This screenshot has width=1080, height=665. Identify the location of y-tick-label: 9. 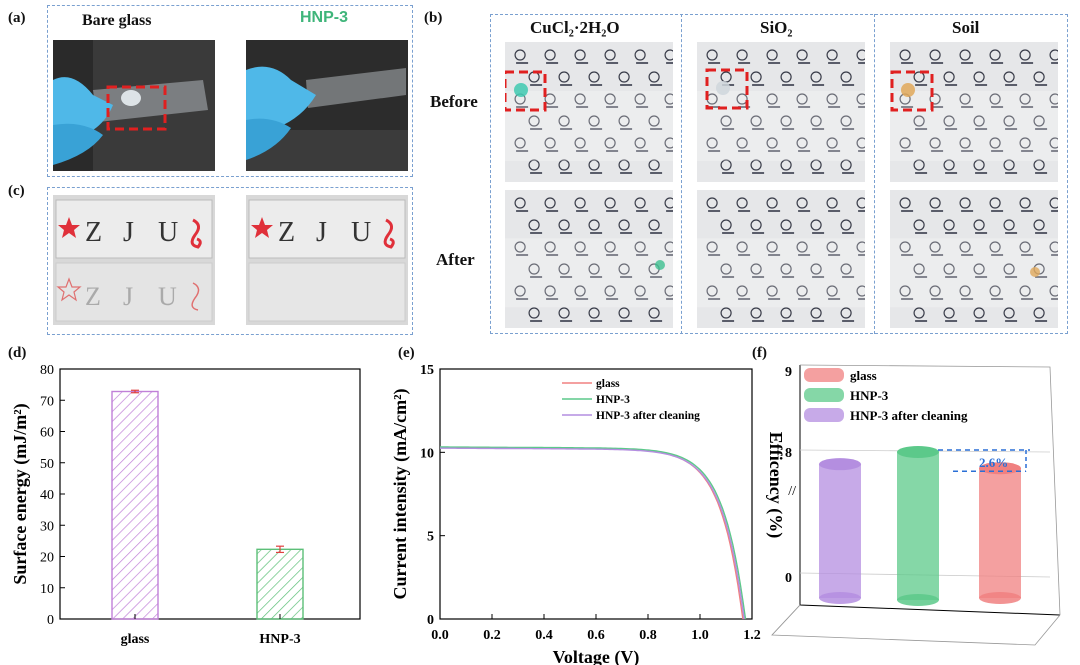
(788, 372).